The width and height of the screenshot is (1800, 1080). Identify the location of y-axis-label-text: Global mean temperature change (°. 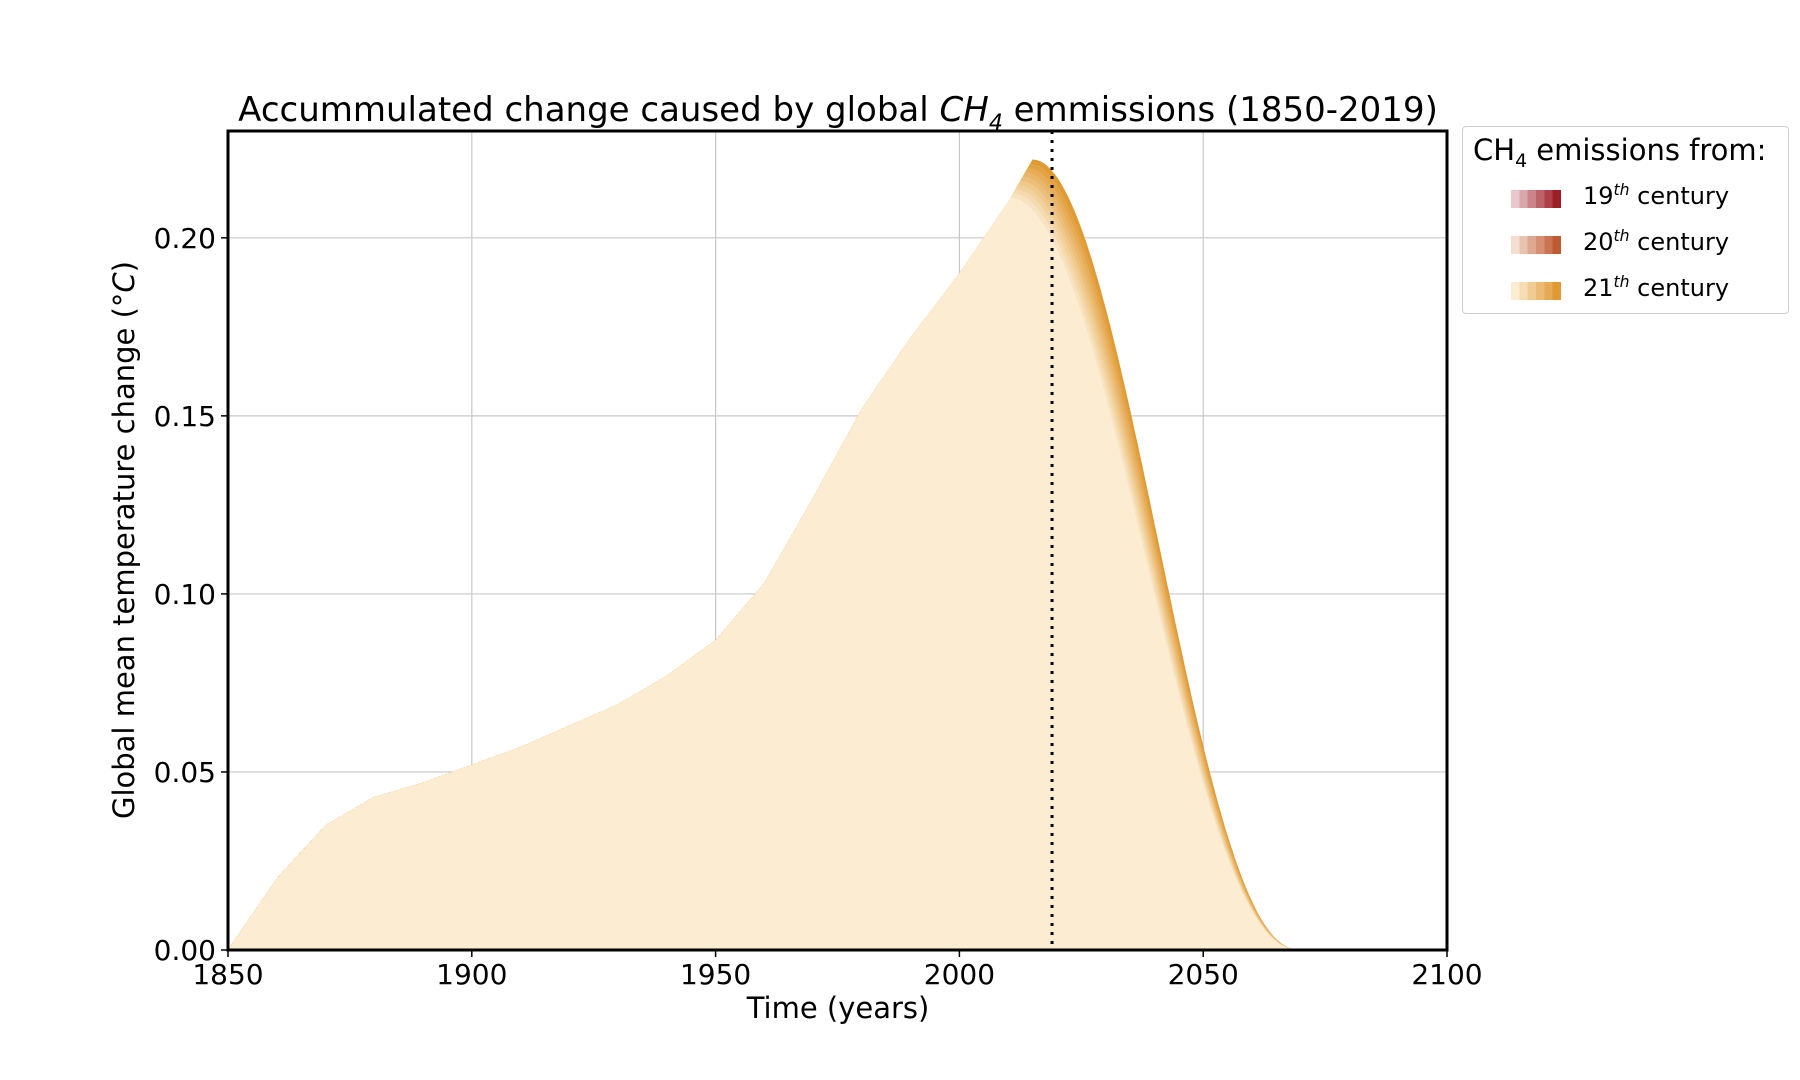
(124, 556).